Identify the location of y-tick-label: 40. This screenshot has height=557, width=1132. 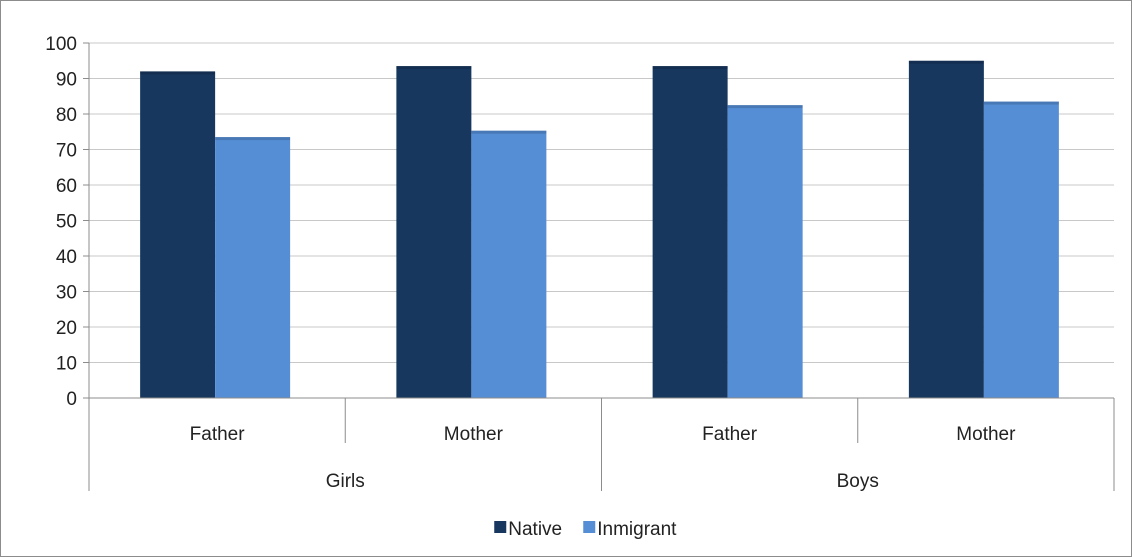
(66, 257).